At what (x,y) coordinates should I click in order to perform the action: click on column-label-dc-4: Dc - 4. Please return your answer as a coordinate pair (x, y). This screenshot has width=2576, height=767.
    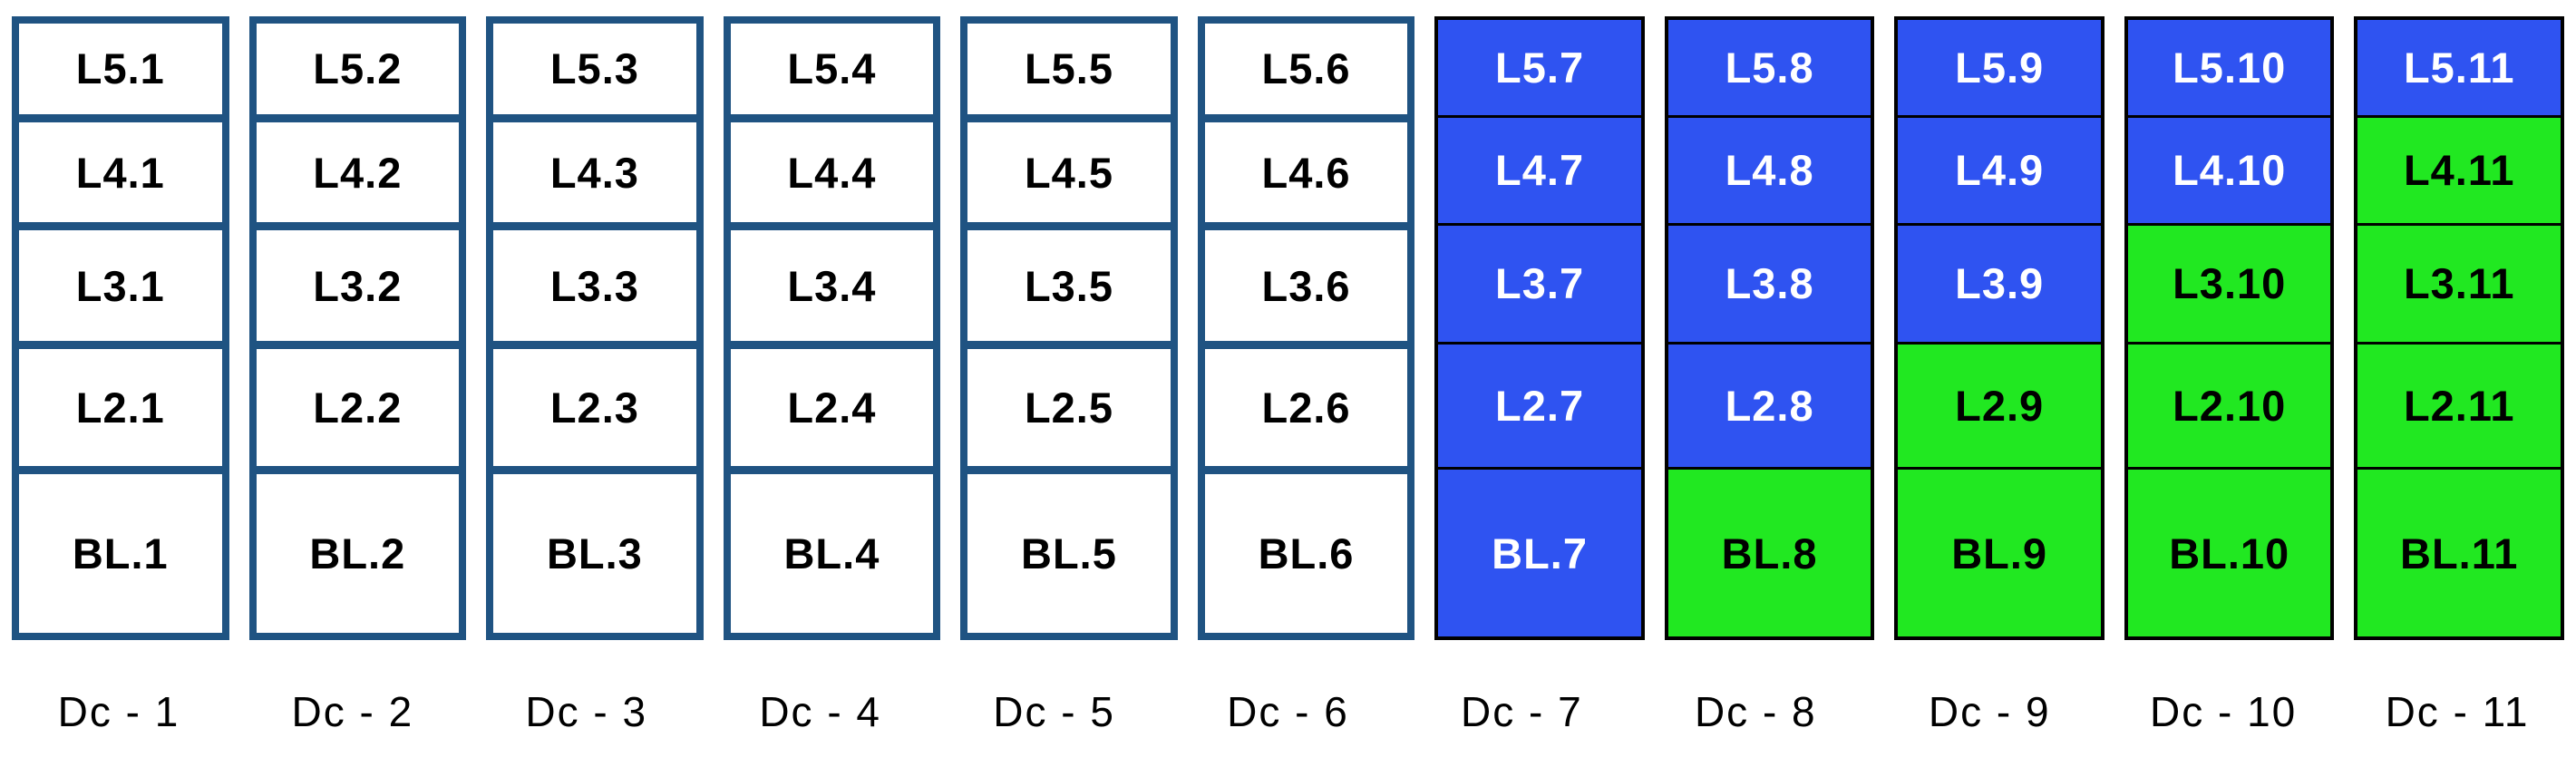
    Looking at the image, I should click on (820, 711).